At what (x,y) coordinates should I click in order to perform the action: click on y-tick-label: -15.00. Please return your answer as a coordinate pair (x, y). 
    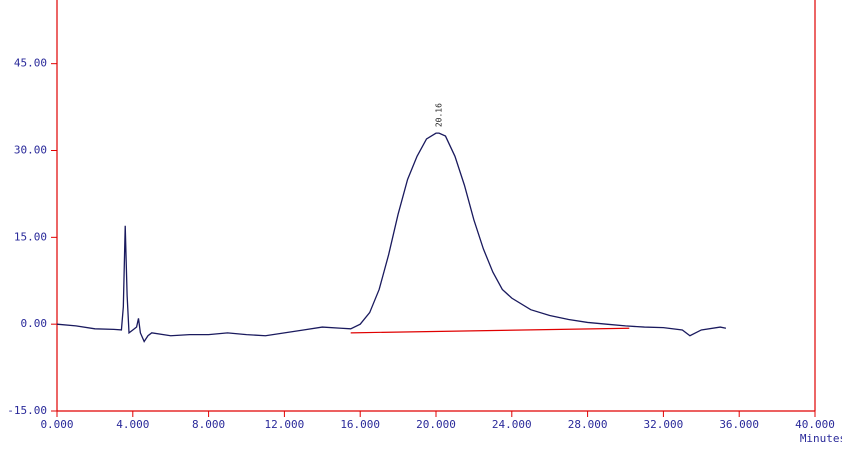
    Looking at the image, I should click on (27, 410).